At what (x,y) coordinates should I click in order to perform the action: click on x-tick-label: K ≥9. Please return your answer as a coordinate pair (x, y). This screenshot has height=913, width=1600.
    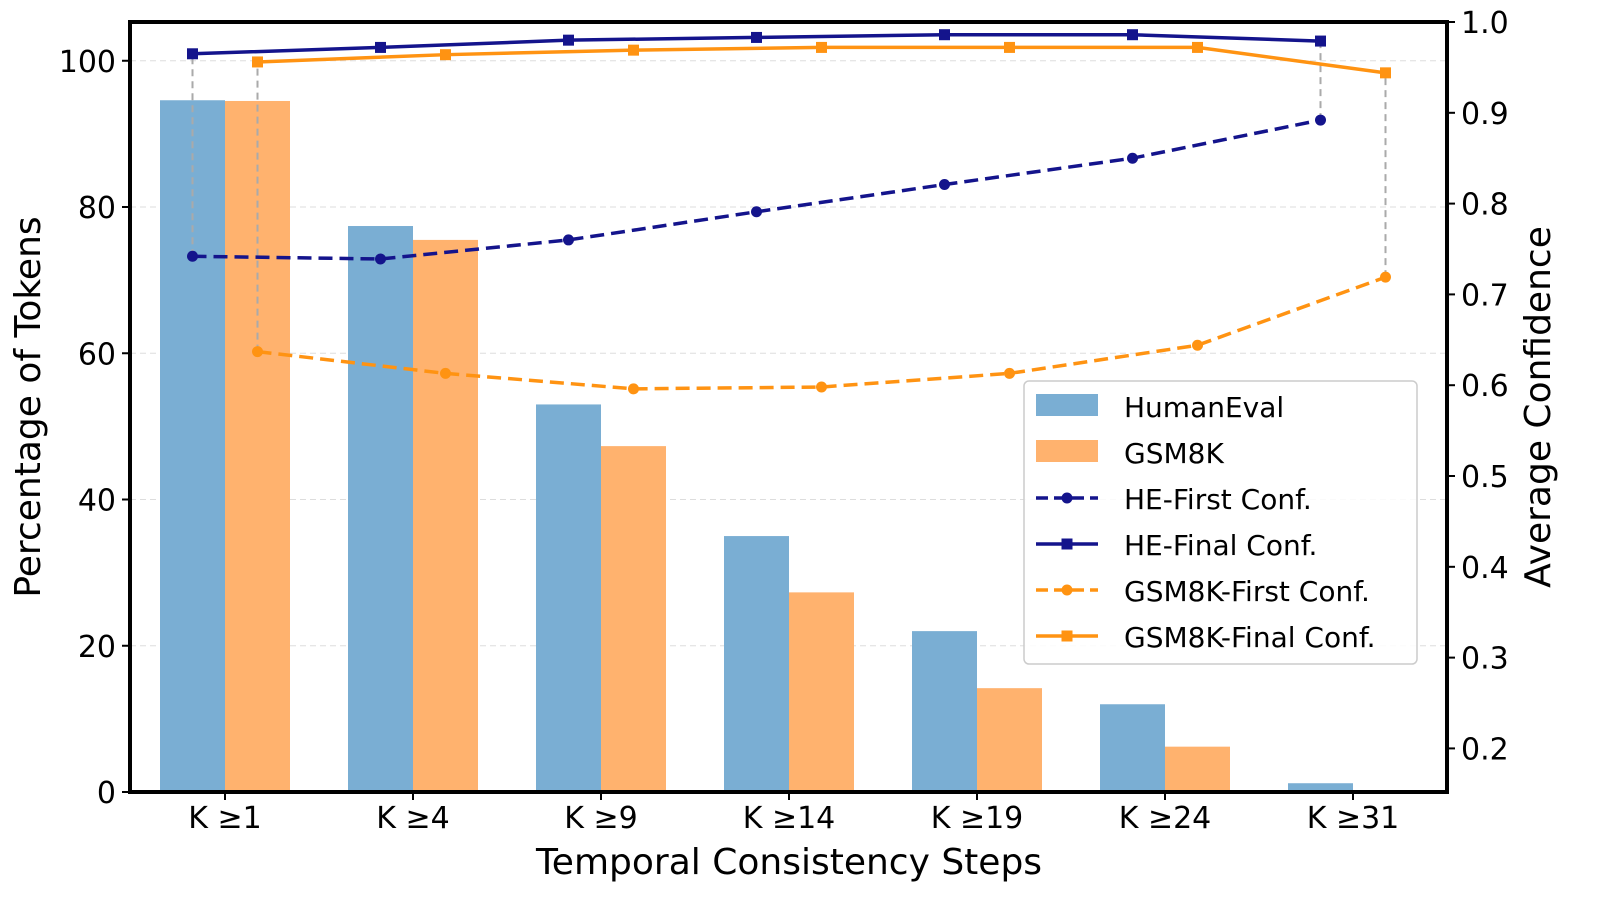
    Looking at the image, I should click on (600, 818).